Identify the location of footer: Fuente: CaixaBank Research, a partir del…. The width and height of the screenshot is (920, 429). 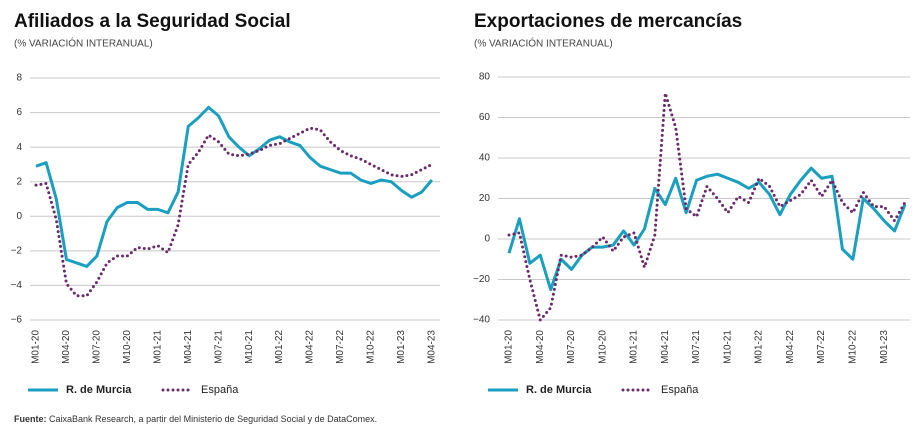
(195, 419).